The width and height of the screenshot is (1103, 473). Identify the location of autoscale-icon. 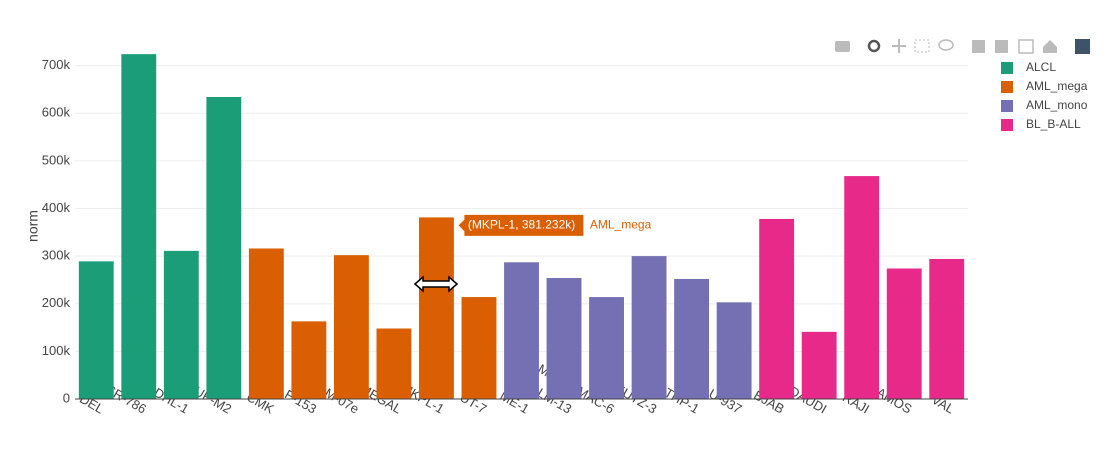
(1026, 46).